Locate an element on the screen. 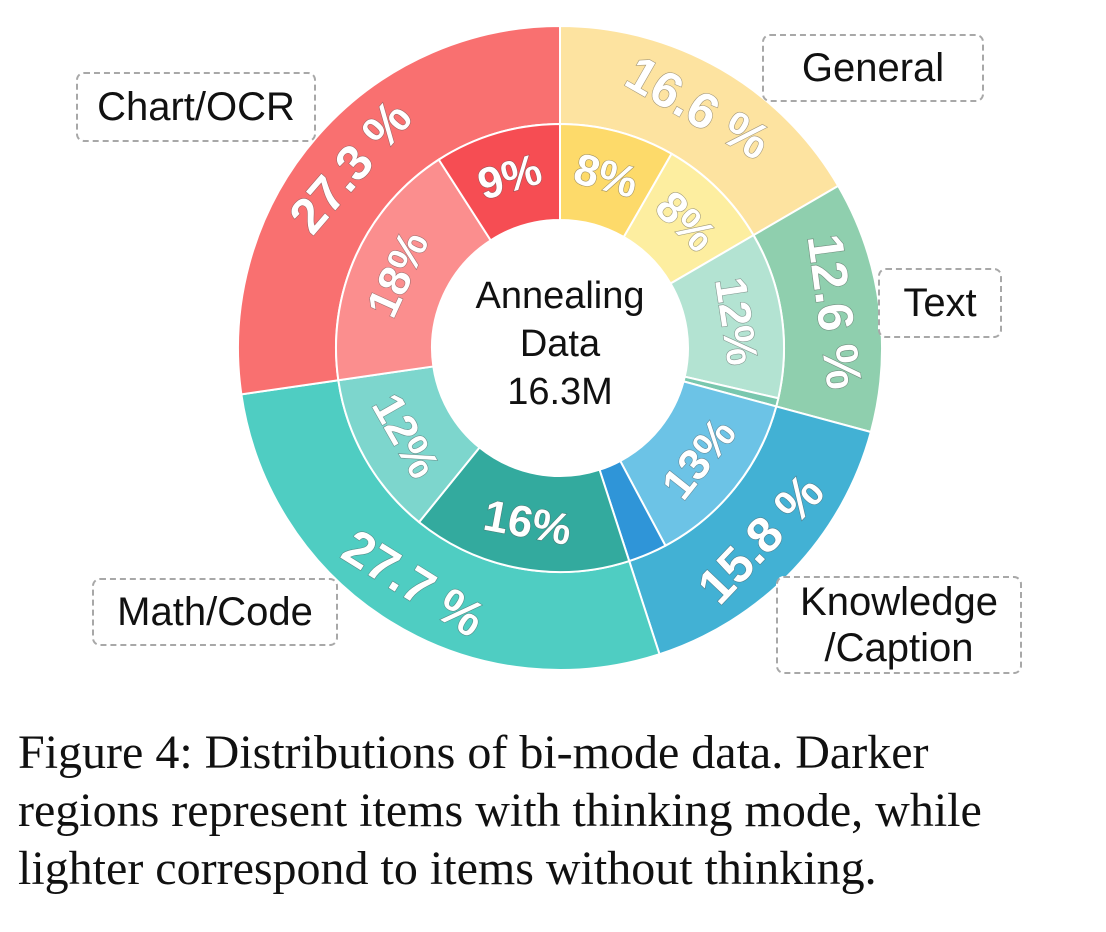 This screenshot has height=932, width=1106. legend-text-label: Text is located at coordinates (940, 303).